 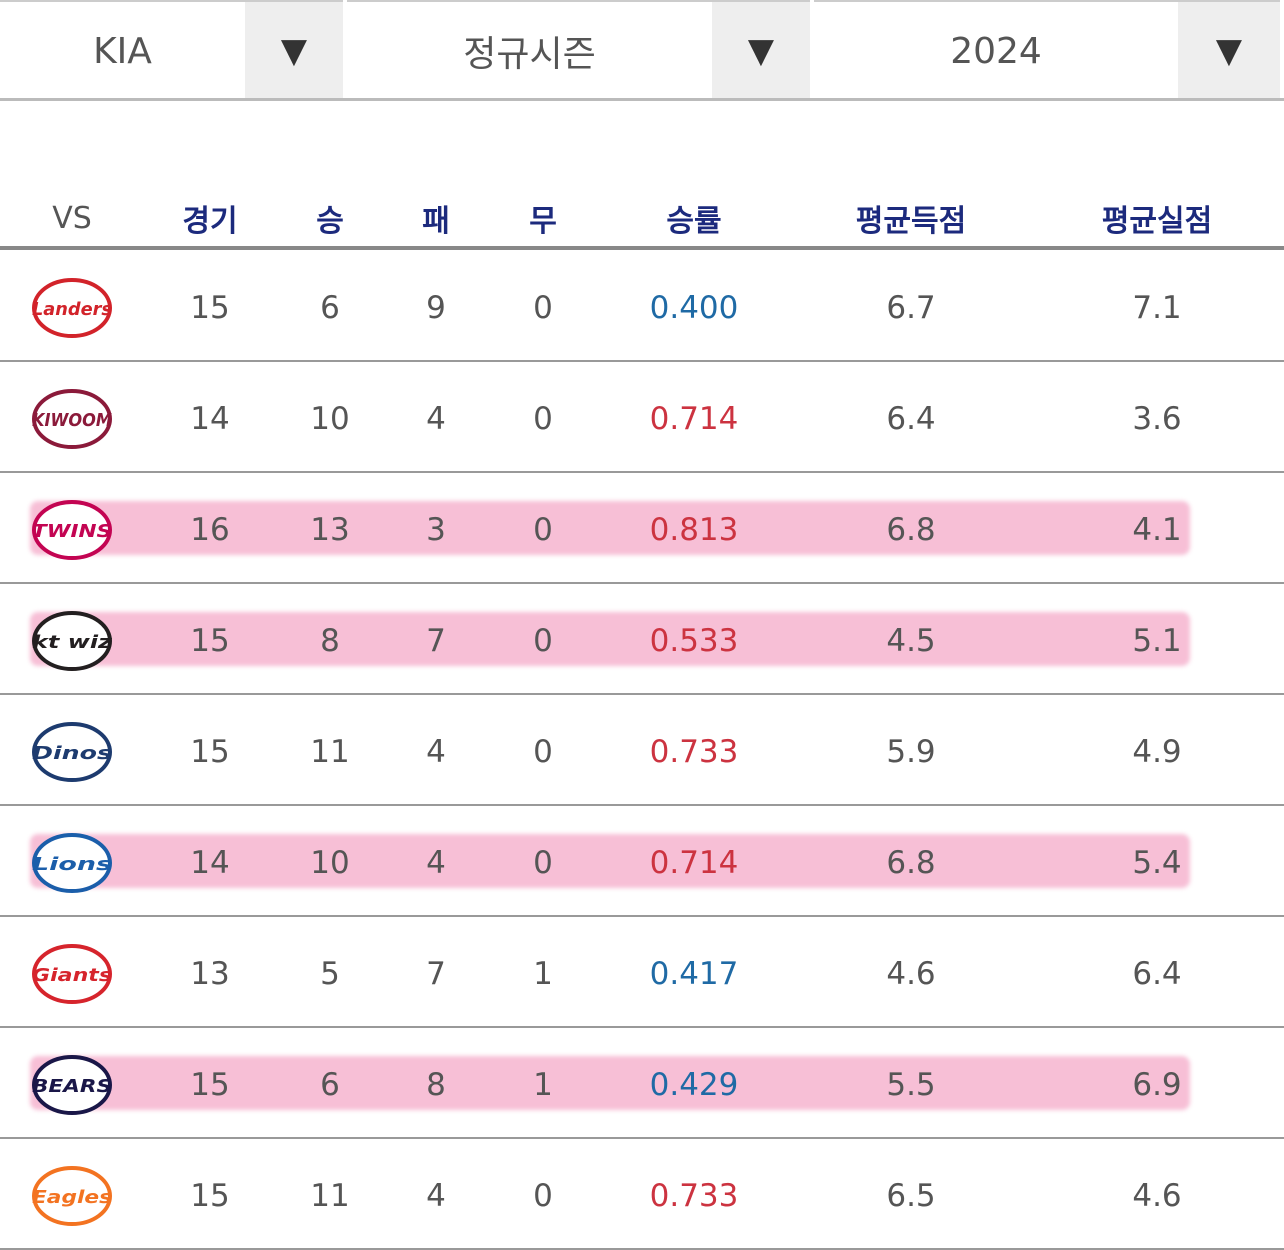 I want to click on win-rate: 0.400, so click(x=694, y=308).